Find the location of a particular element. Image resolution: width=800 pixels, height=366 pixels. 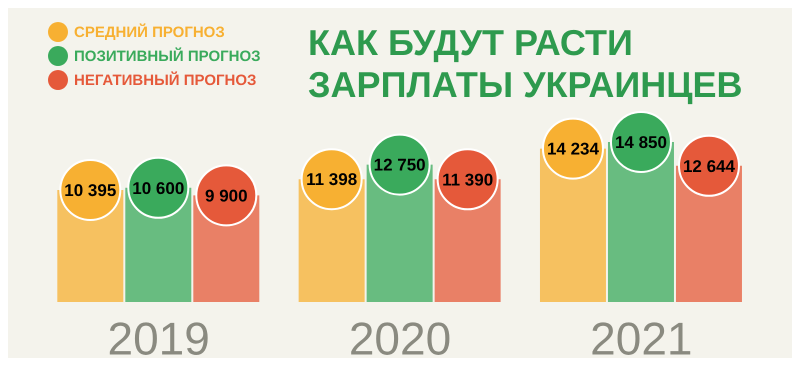

chart-title: КАК БУДУТ РАСТИ ЗАРПЛАТЫ УКРАИНЦЕВ is located at coordinates (526, 64).